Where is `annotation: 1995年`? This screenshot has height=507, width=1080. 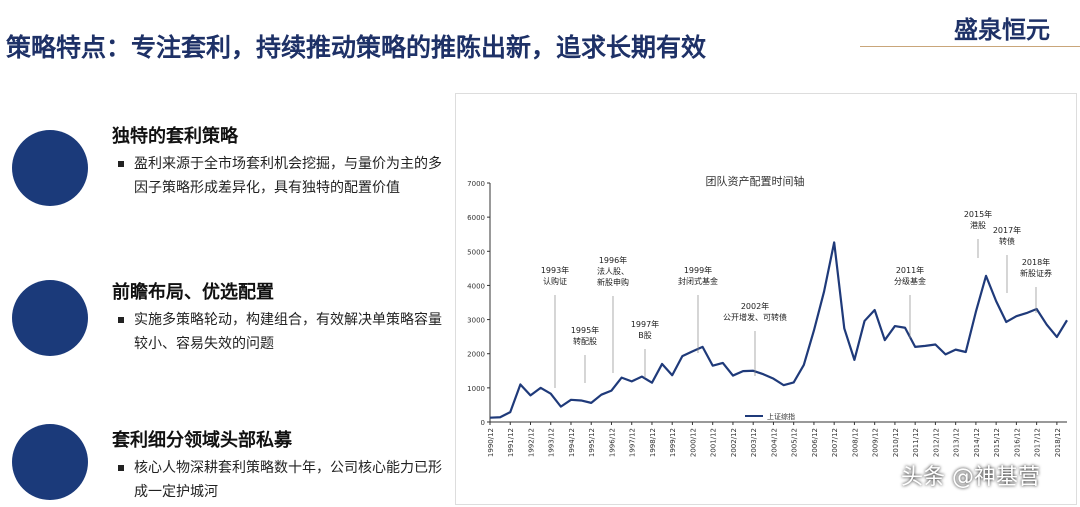 annotation: 1995年 is located at coordinates (585, 330).